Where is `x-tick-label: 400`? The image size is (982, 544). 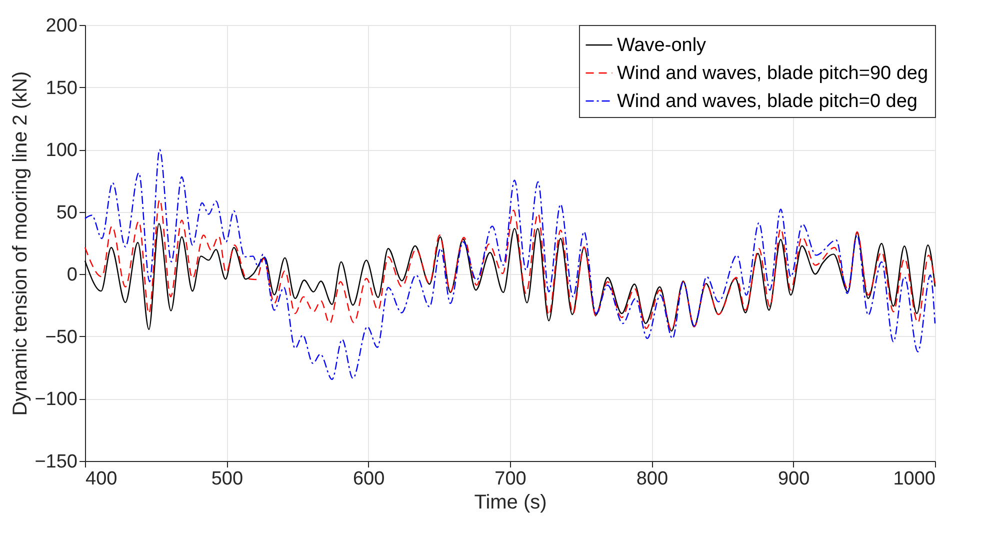
x-tick-label: 400 is located at coordinates (102, 479).